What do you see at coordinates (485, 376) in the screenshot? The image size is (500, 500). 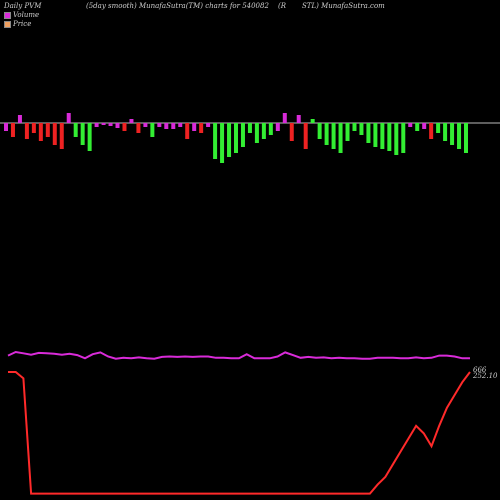 I see `price-label-lower: 252.10` at bounding box center [485, 376].